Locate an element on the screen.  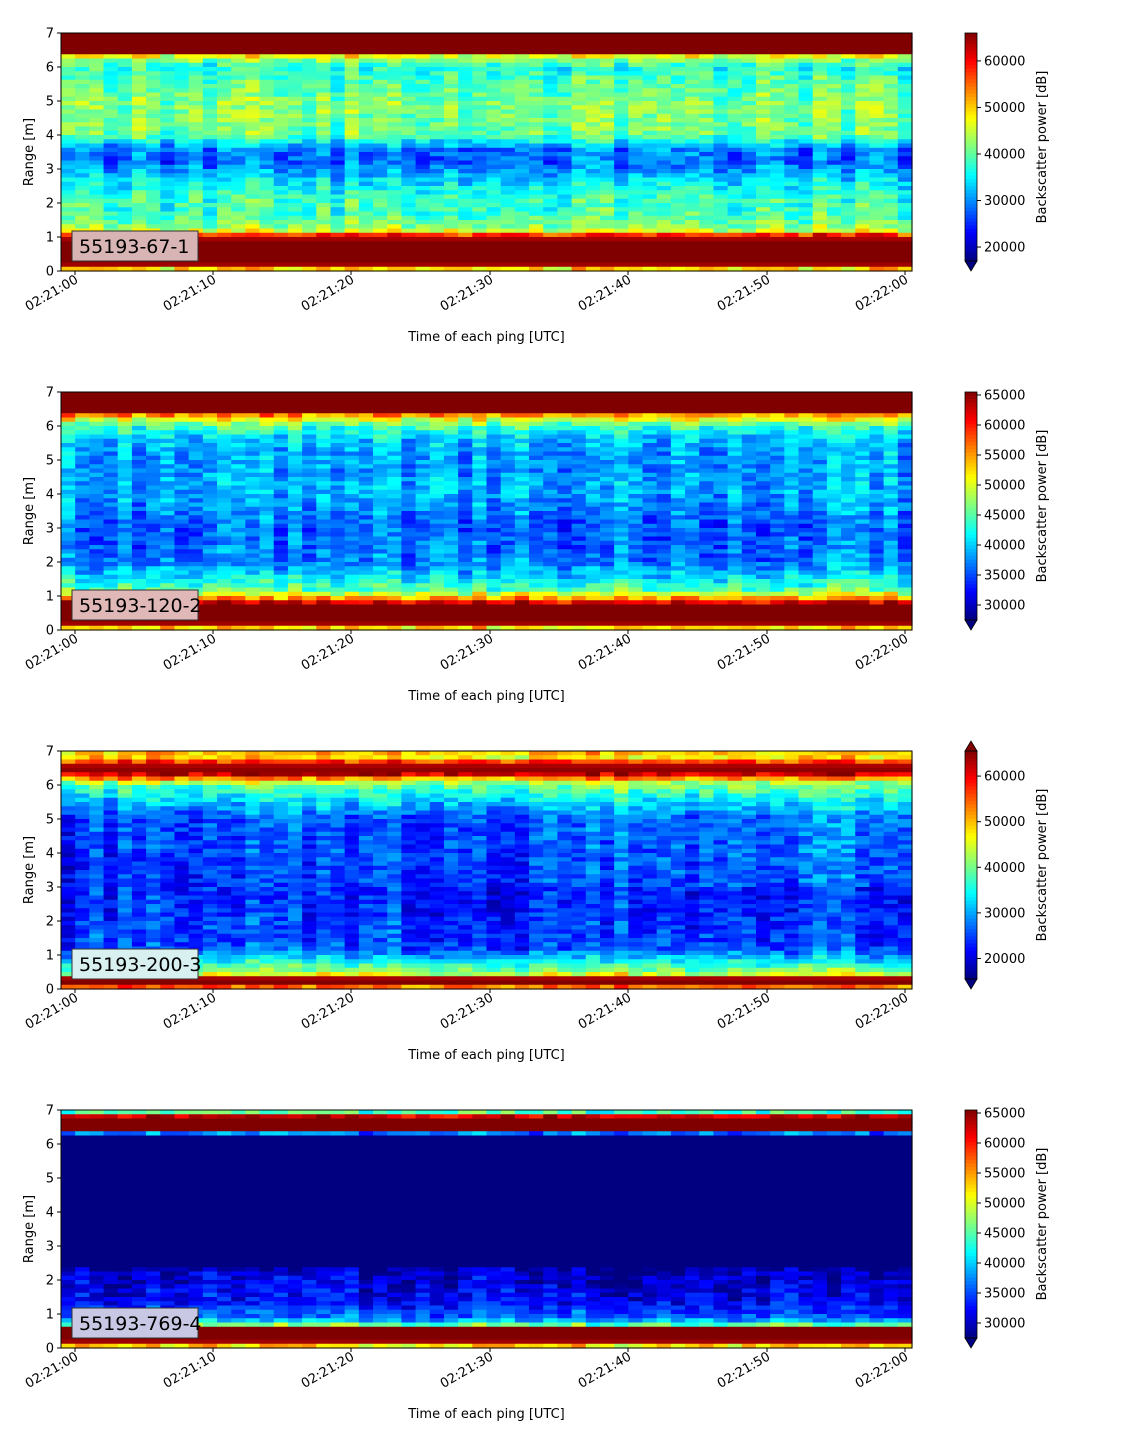
sample-label: 55193-67-1 is located at coordinates (134, 247).